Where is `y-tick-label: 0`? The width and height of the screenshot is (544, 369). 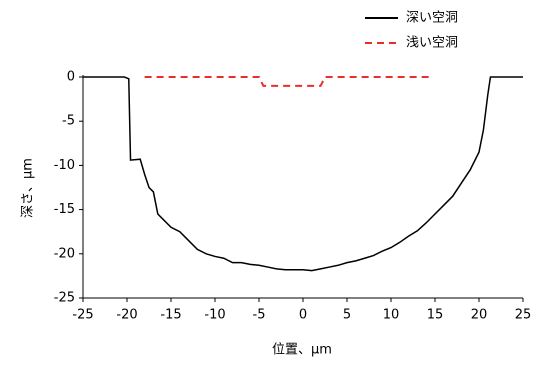 y-tick-label: 0 is located at coordinates (71, 77).